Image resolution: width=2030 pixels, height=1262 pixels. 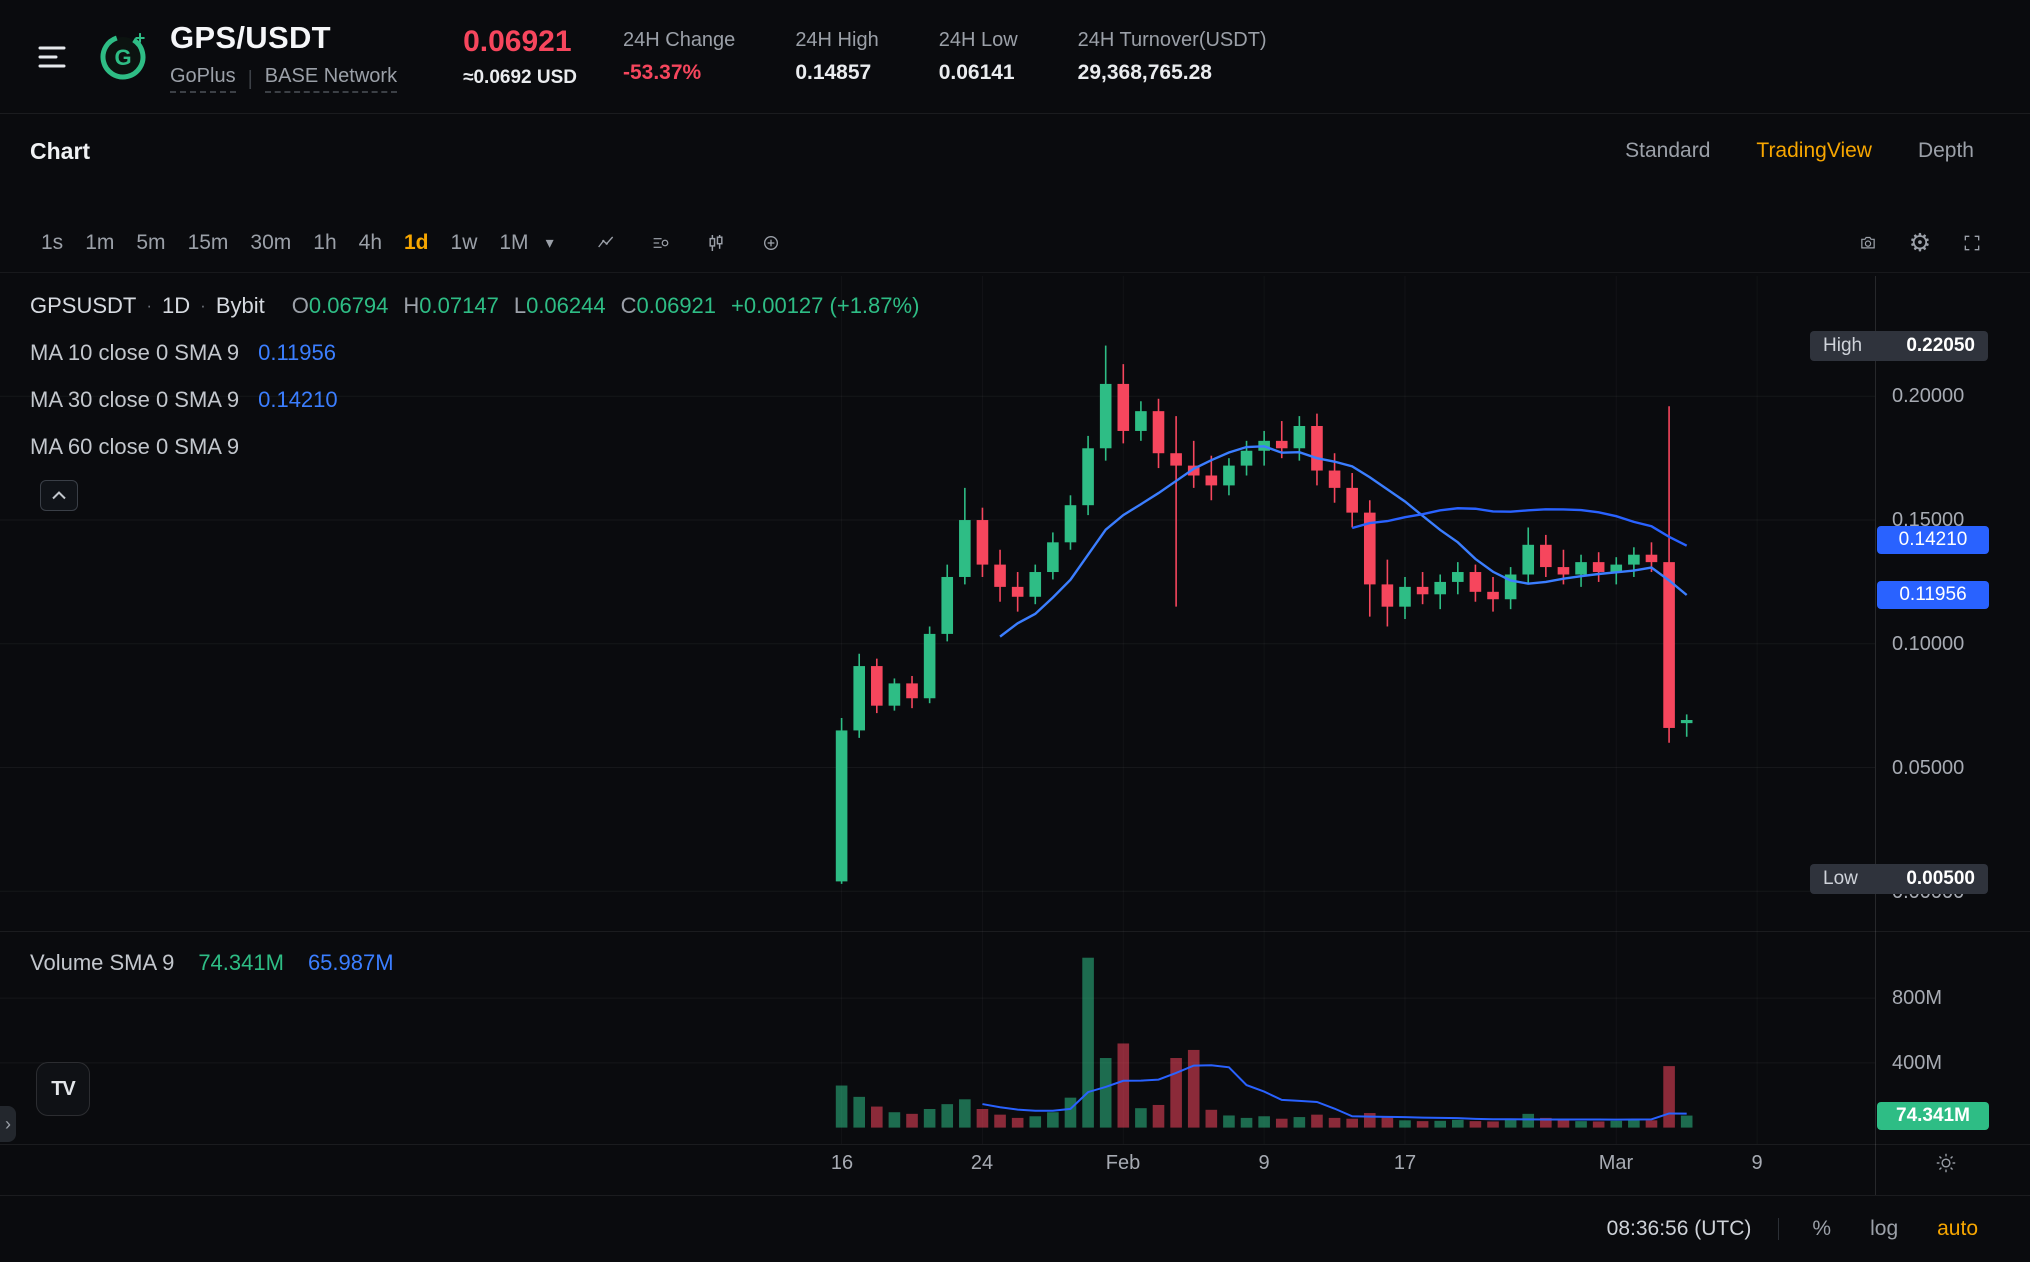 What do you see at coordinates (1667, 151) in the screenshot?
I see `tab-standard: Standard` at bounding box center [1667, 151].